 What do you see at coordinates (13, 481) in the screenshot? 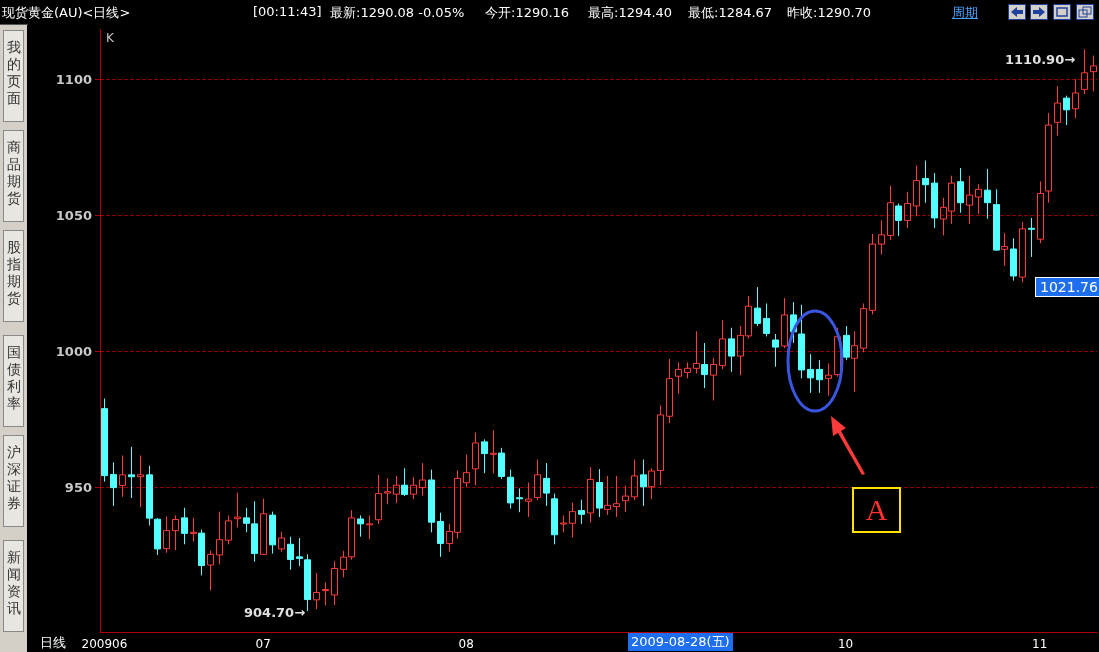
I see `tab: 沪深证券` at bounding box center [13, 481].